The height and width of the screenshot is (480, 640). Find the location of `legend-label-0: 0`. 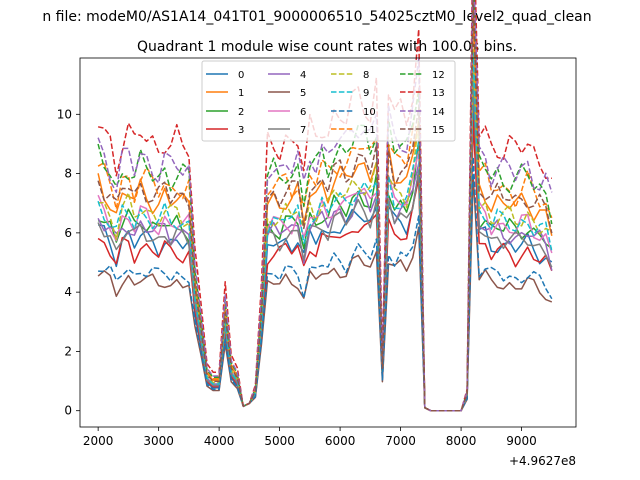

legend-label-0: 0 is located at coordinates (241, 75).